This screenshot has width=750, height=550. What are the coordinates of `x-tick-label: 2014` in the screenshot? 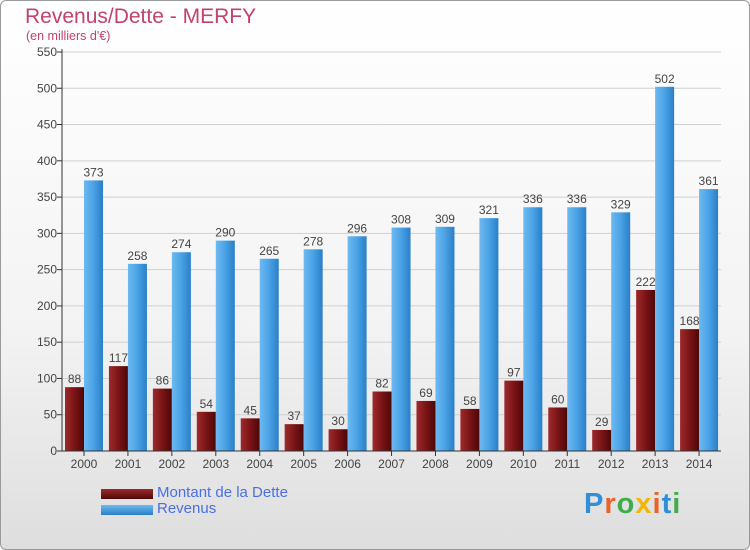 It's located at (699, 464).